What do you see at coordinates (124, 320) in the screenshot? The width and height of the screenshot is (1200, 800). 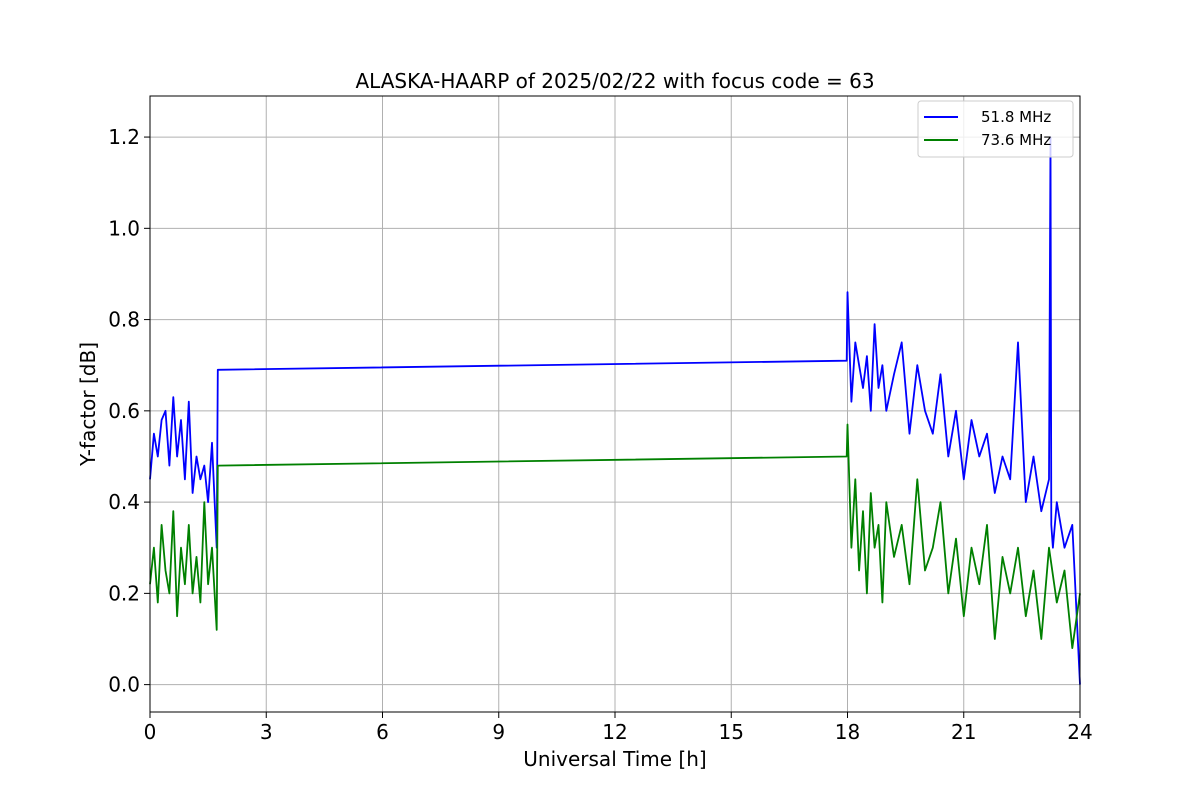 I see `y-tick-label: 0.8` at bounding box center [124, 320].